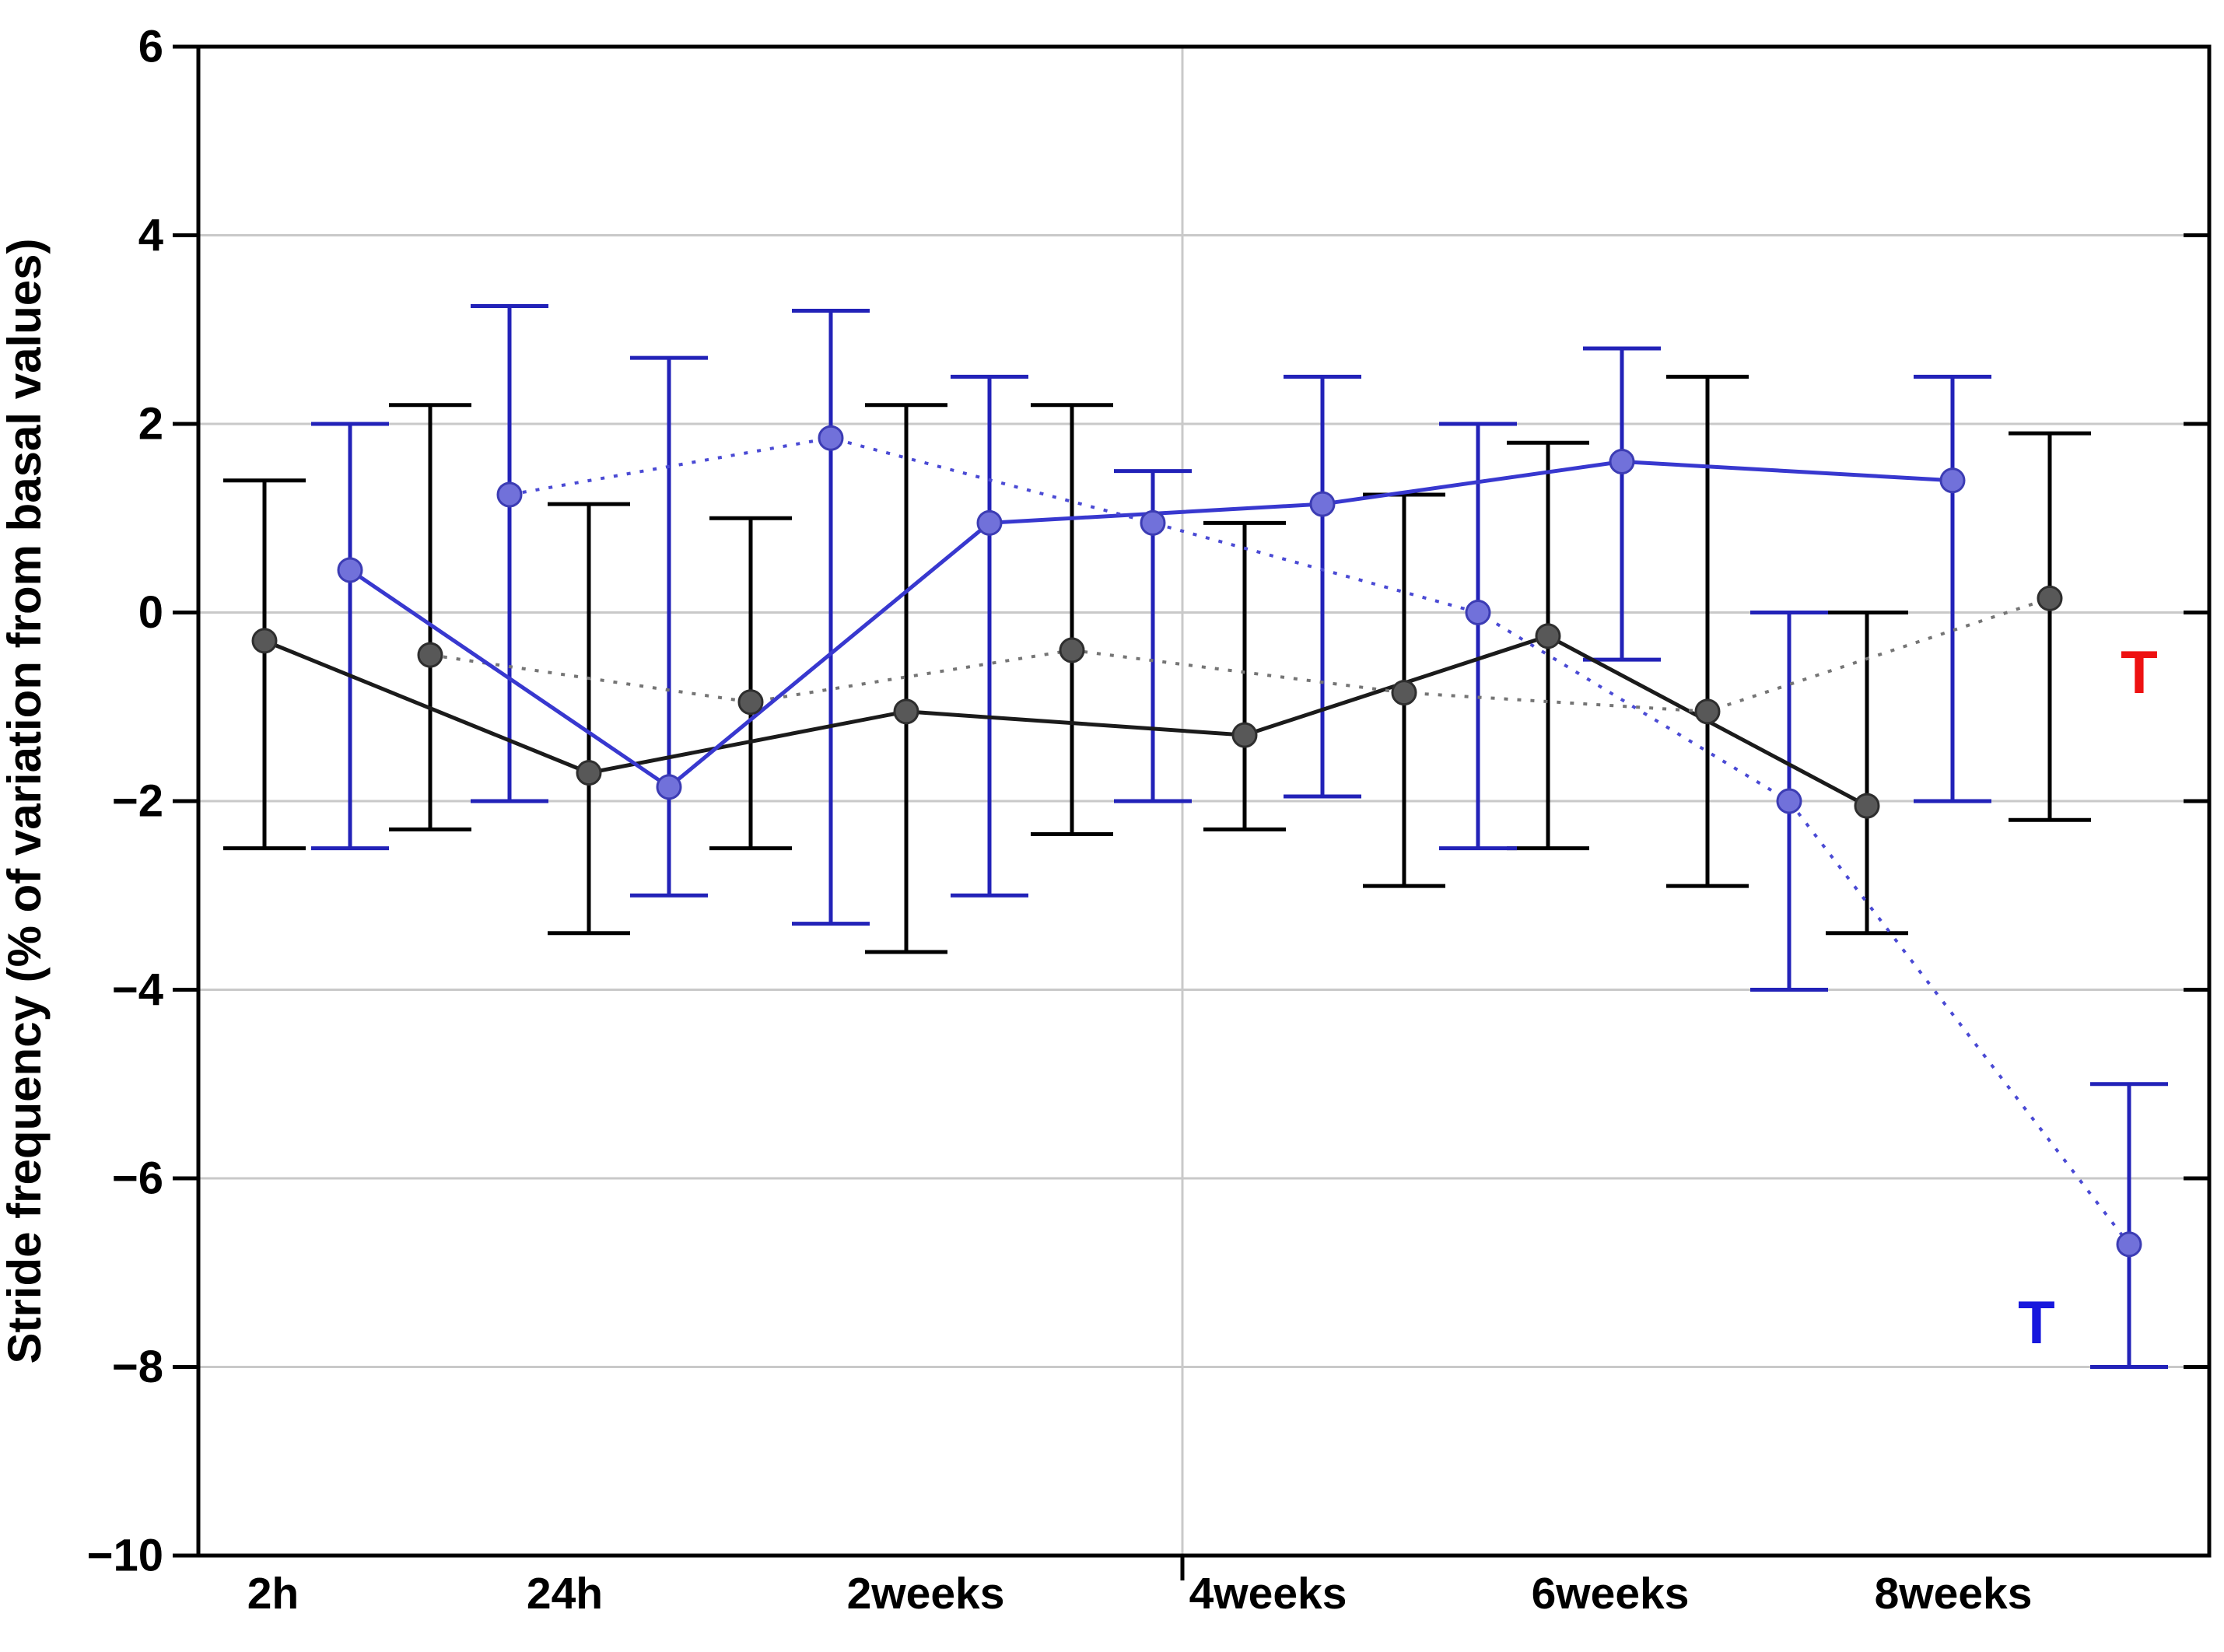  Describe the element at coordinates (1611, 1594) in the screenshot. I see `x-tick-label: 6weeks` at that location.